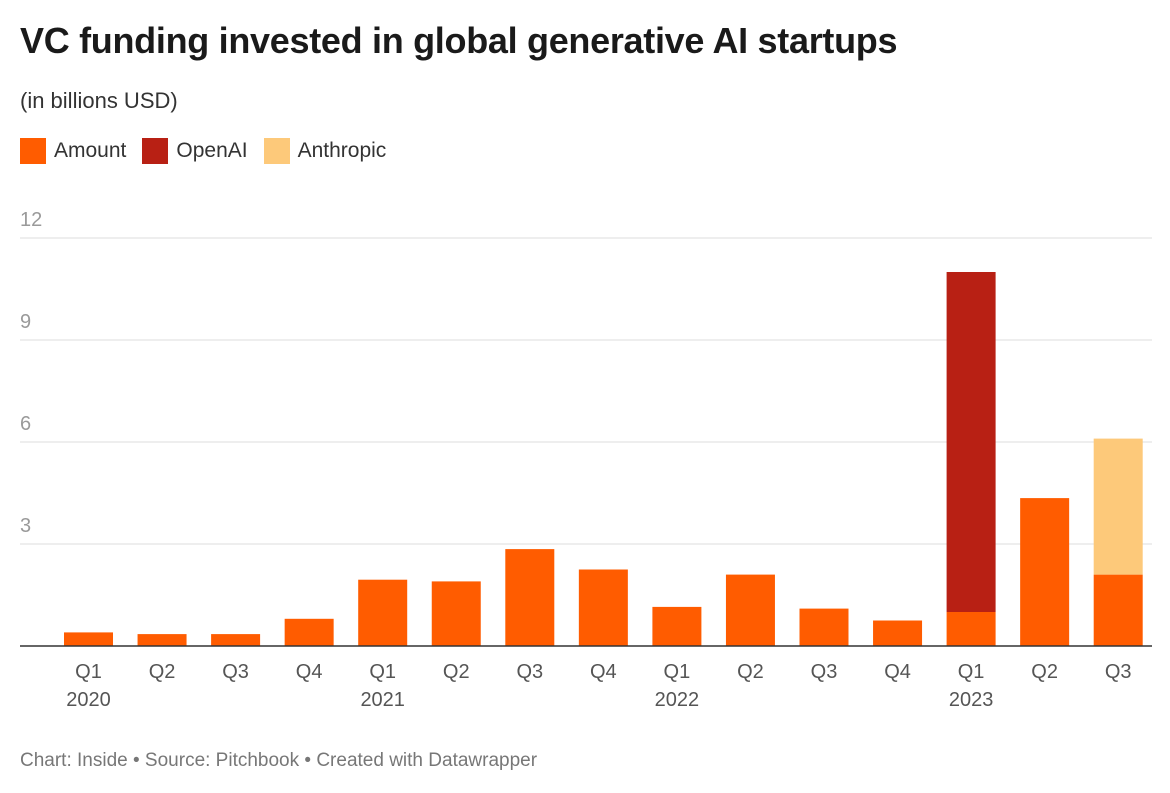 This screenshot has width=1170, height=793. What do you see at coordinates (276, 151) in the screenshot?
I see `legend-swatch-anthropic` at bounding box center [276, 151].